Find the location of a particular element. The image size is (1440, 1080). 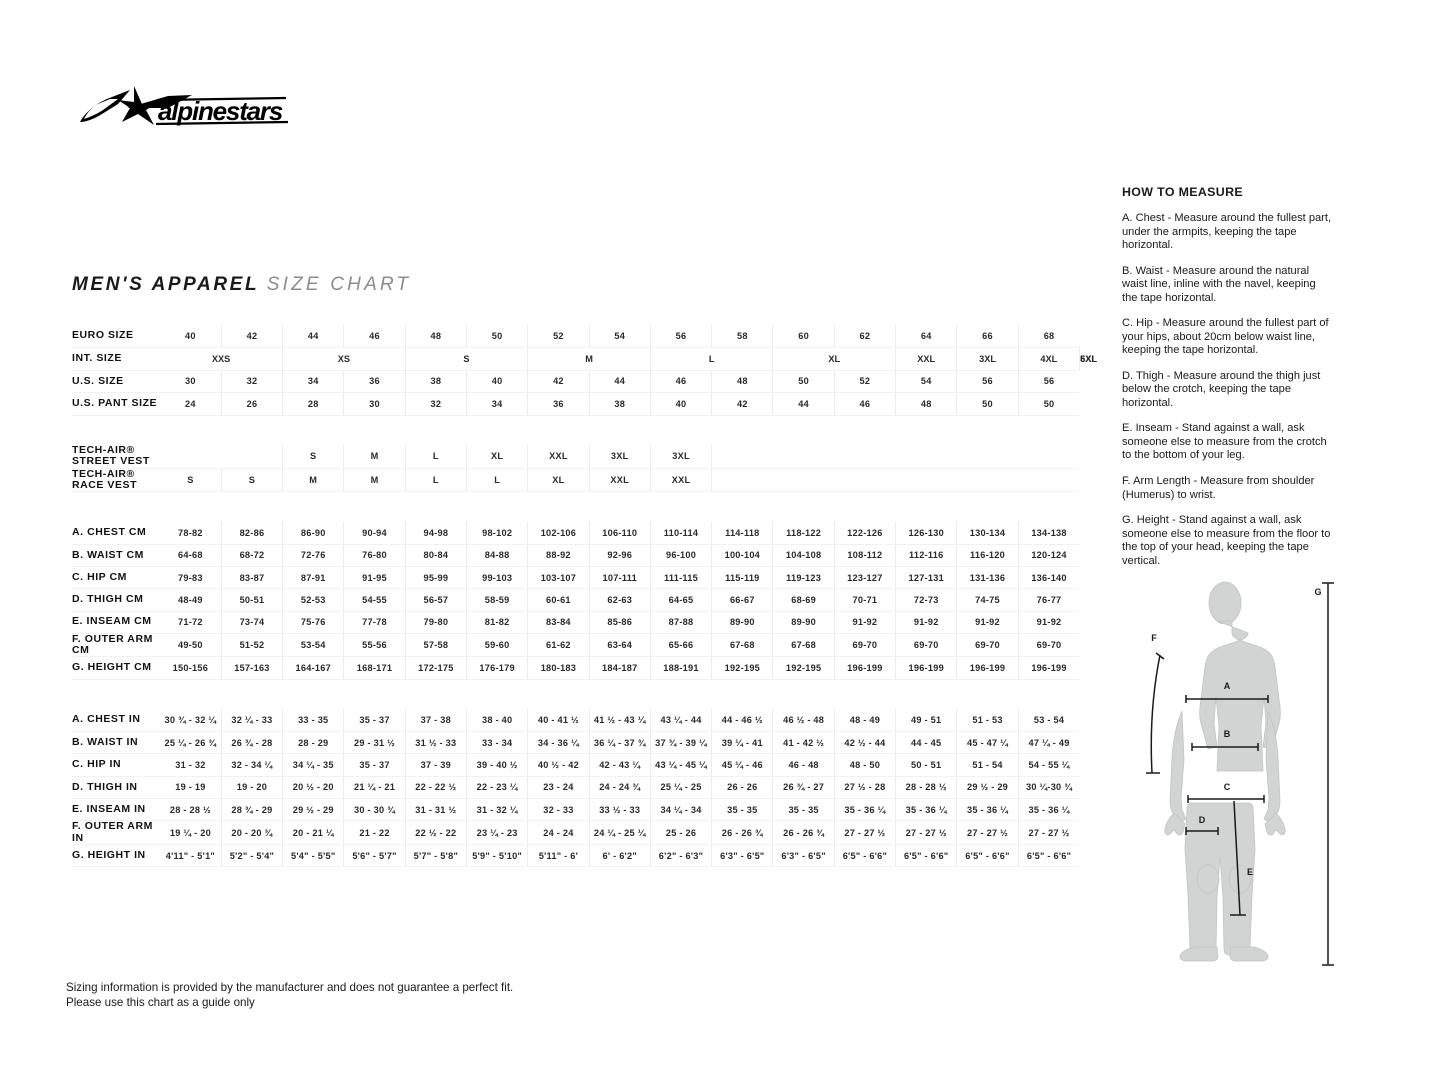

table-row: EURO SIZE 40 42 44 46 48 50 52 54 56 58 60 62 64 66 68 is located at coordinates (576, 336).